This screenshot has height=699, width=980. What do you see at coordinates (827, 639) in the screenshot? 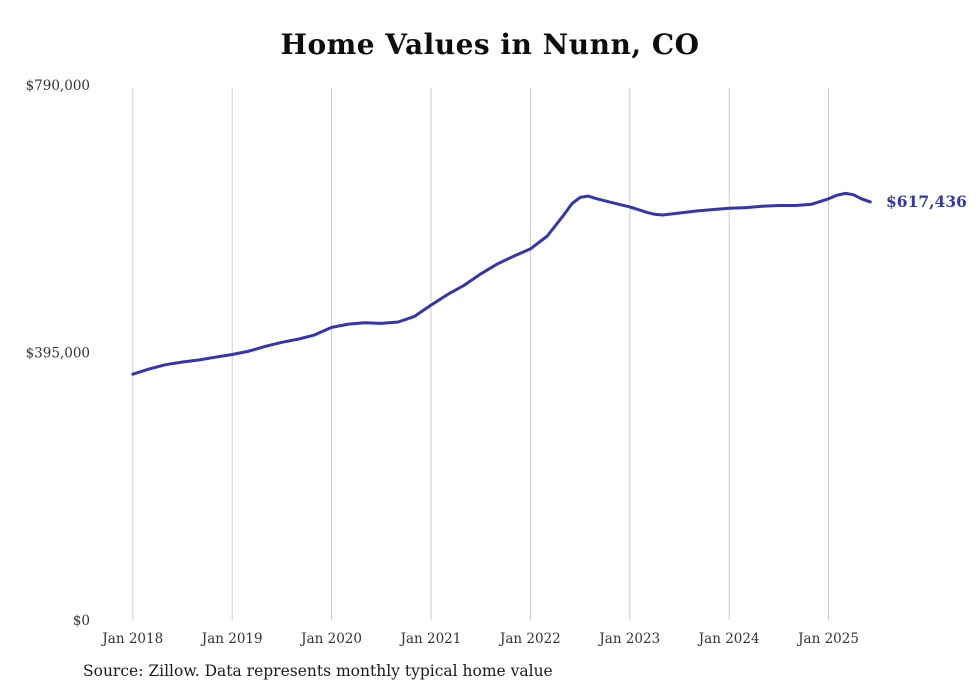
I see `x-tick-label: Jan 2025` at bounding box center [827, 639].